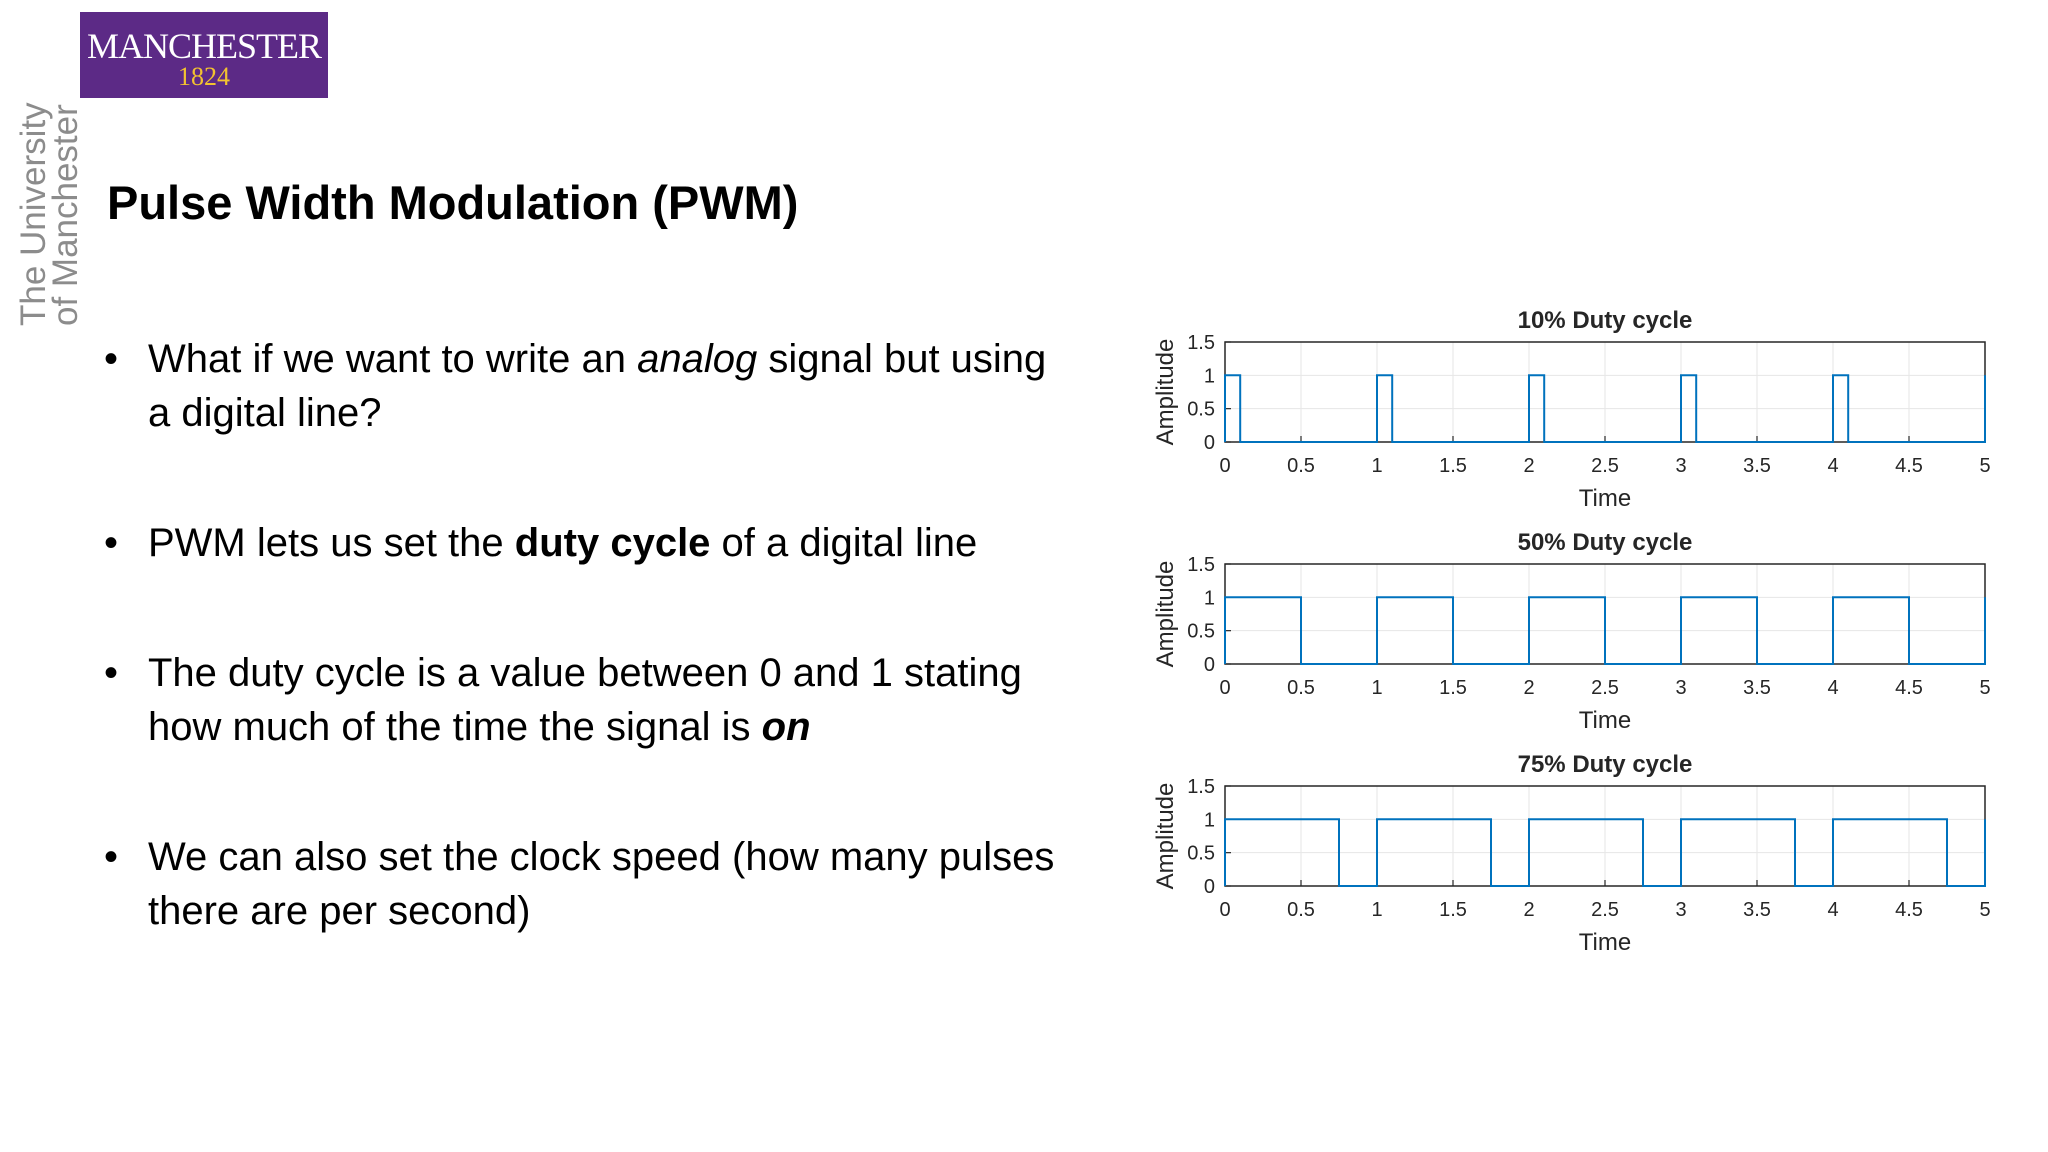 This screenshot has height=1152, width=2048. I want to click on chart-title: 50% Duty cycle, so click(1605, 542).